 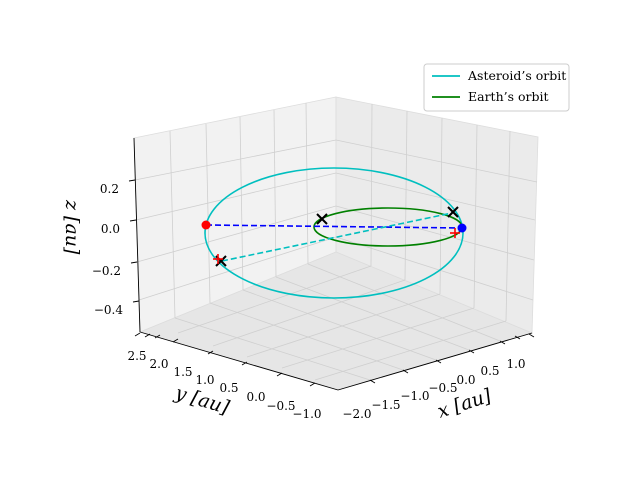 I want to click on cross-near-earth-left, so click(x=322, y=219).